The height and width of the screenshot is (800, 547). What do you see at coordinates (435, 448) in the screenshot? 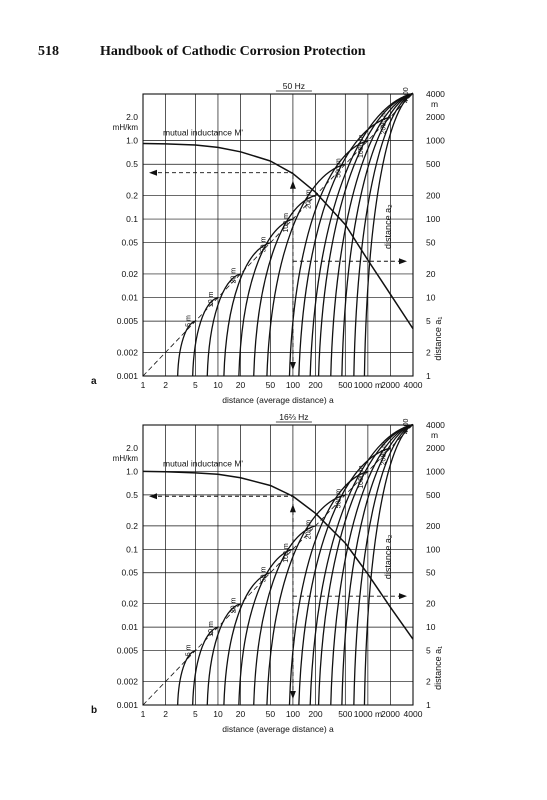
I see `right-tick-label-top: 2000` at bounding box center [435, 448].